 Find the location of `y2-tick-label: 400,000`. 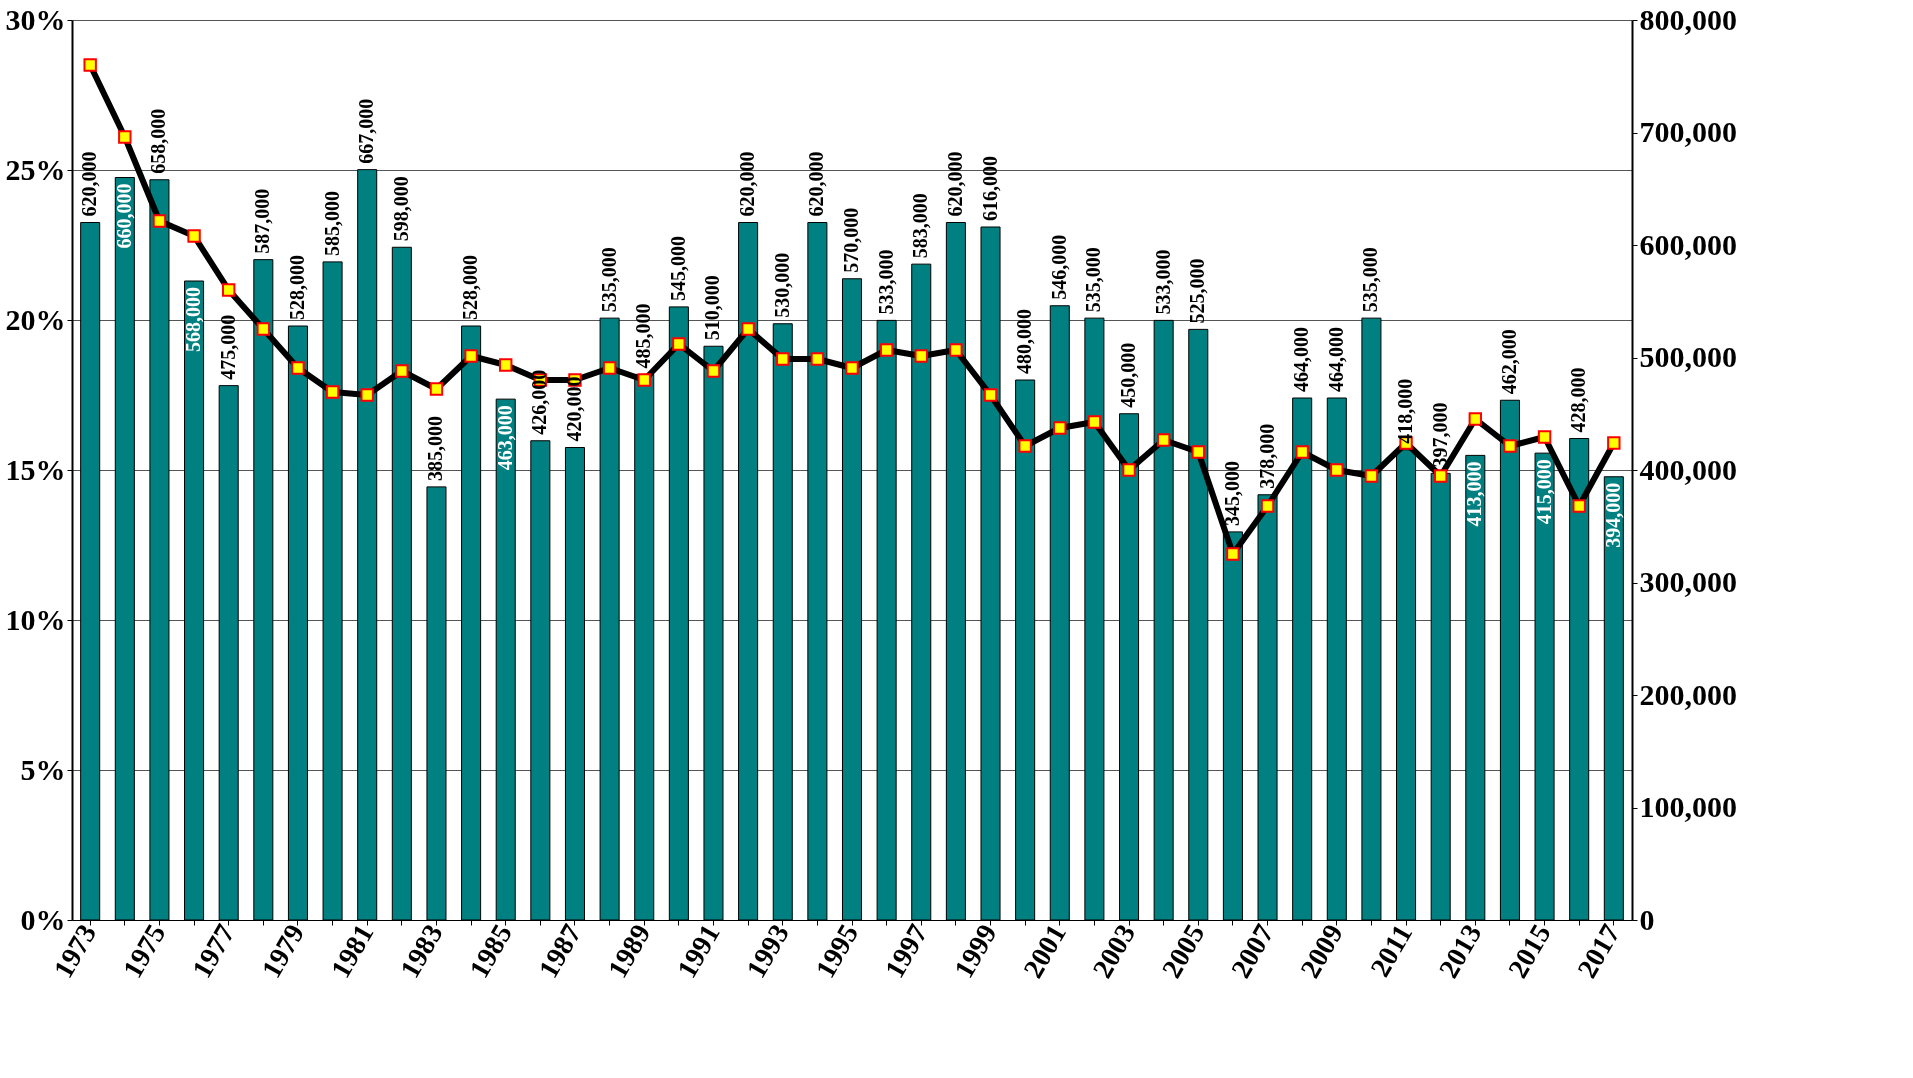

y2-tick-label: 400,000 is located at coordinates (1688, 469).